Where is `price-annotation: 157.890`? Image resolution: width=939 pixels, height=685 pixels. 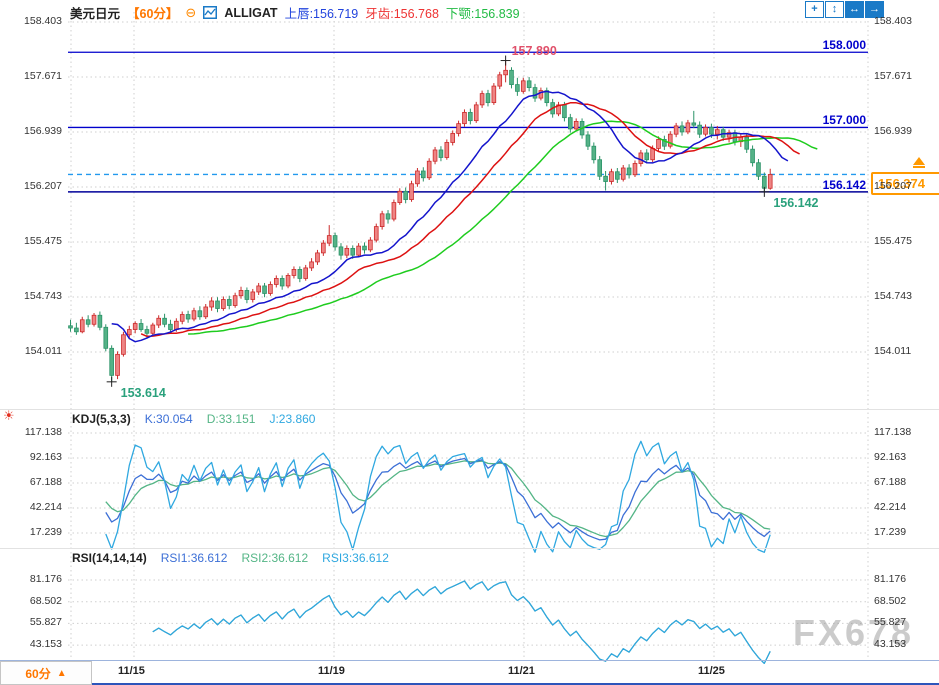
price-annotation: 157.890 is located at coordinates (534, 50).